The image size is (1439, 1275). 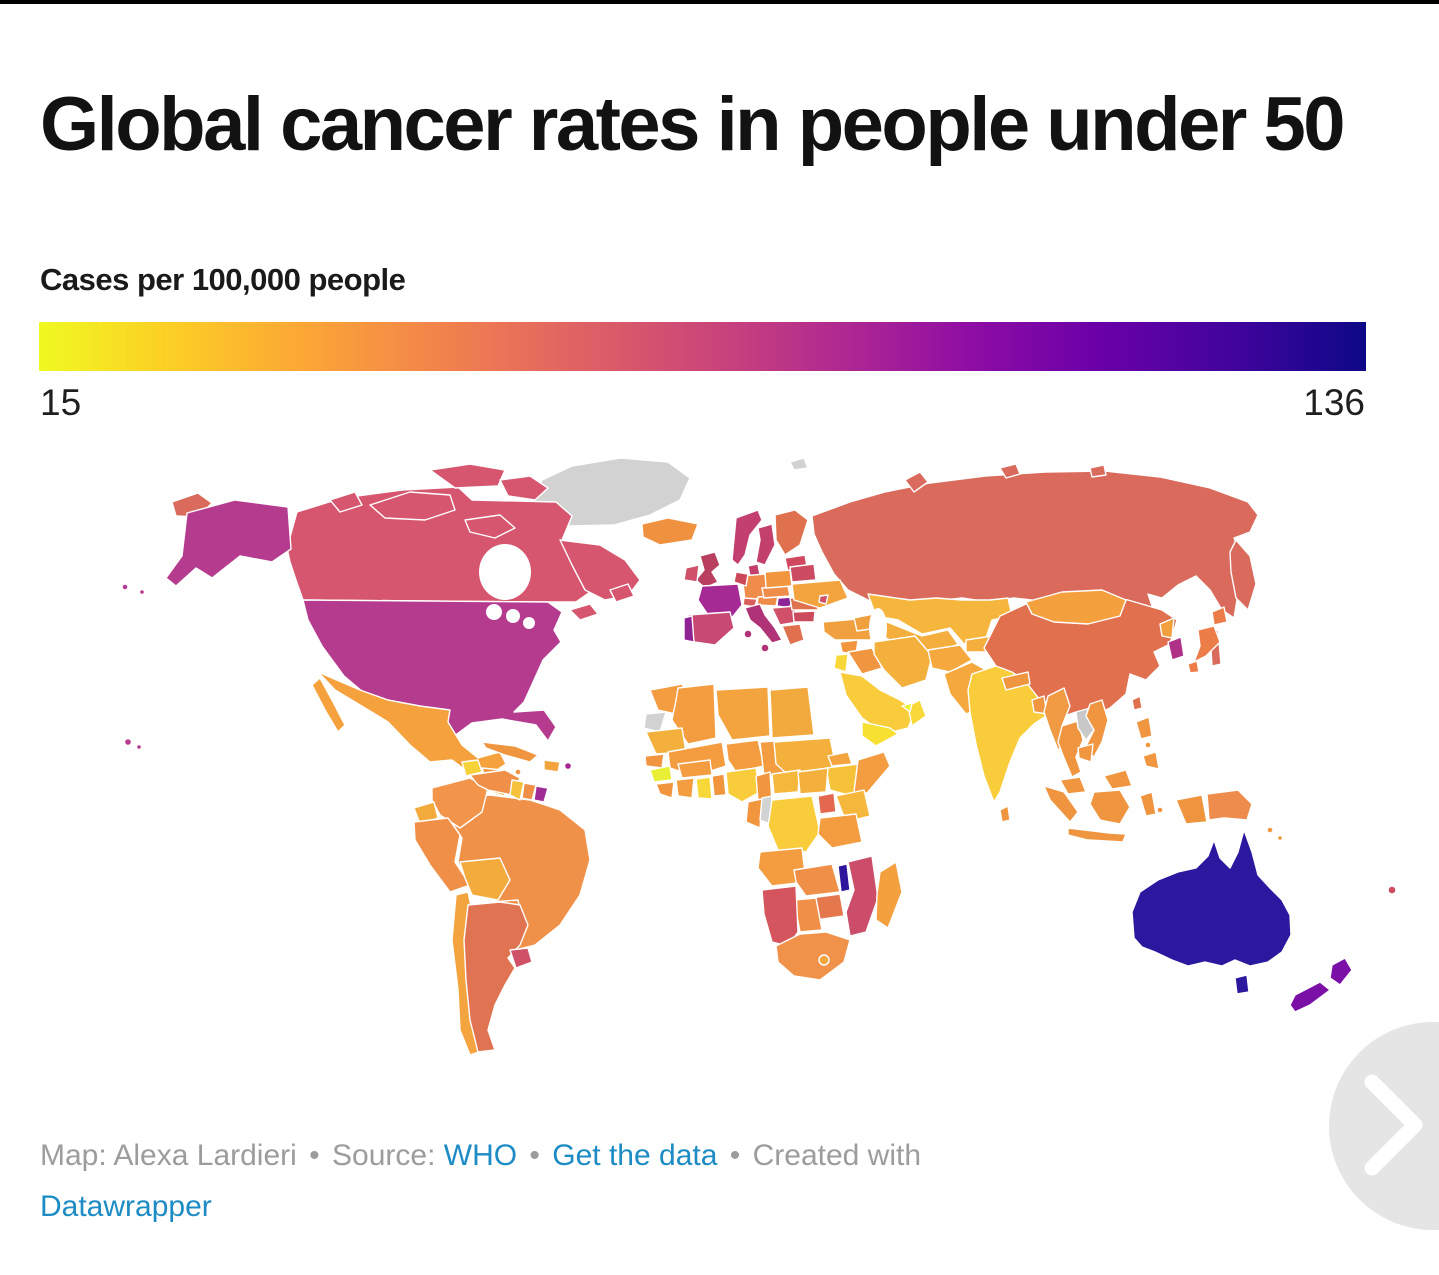 I want to click on country-australia-tasmania, so click(x=1242, y=984).